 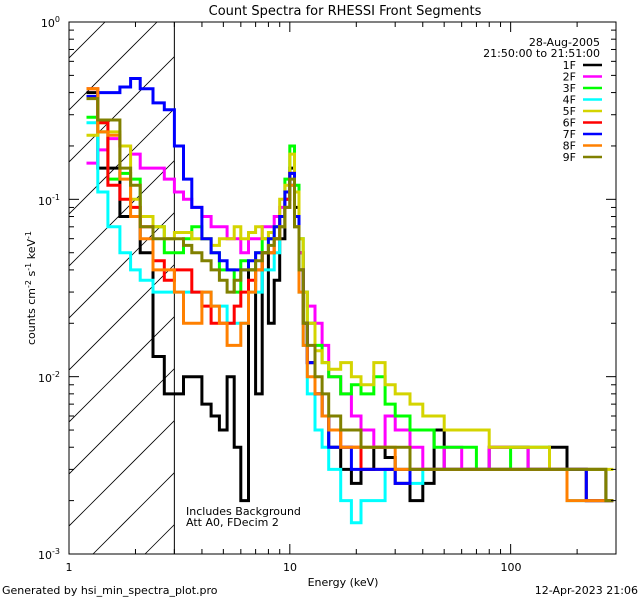 What do you see at coordinates (56, 197) in the screenshot?
I see `y-tick-exp-0.1: -1` at bounding box center [56, 197].